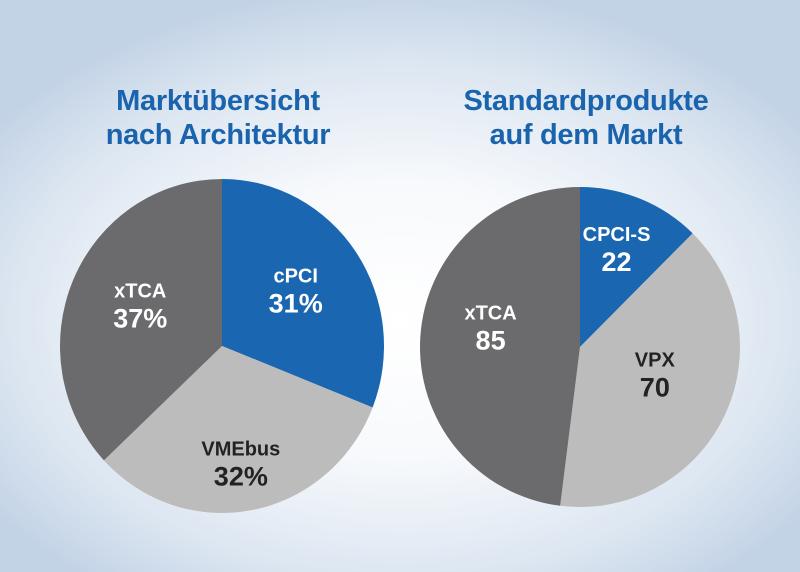  What do you see at coordinates (491, 340) in the screenshot?
I see `slice-value: 85` at bounding box center [491, 340].